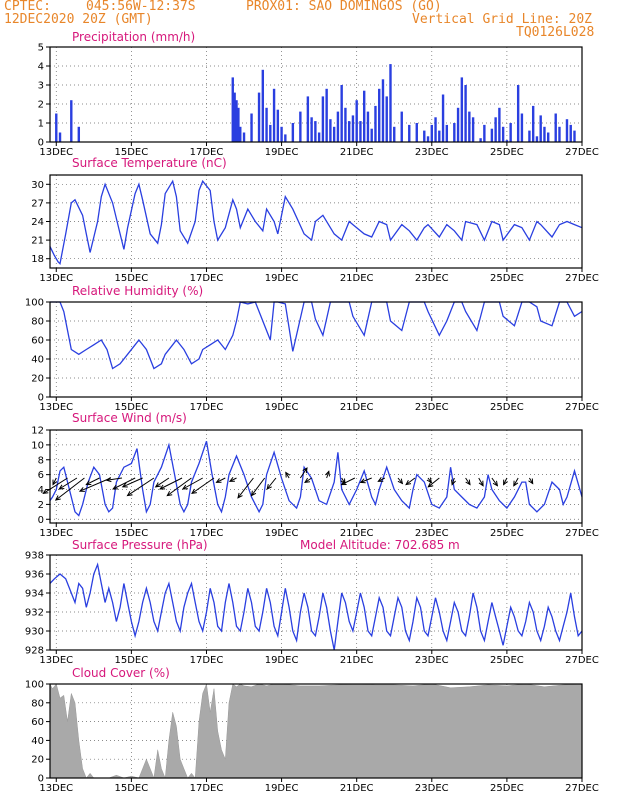  What do you see at coordinates (316, 335) in the screenshot?
I see `rh-line` at bounding box center [316, 335].